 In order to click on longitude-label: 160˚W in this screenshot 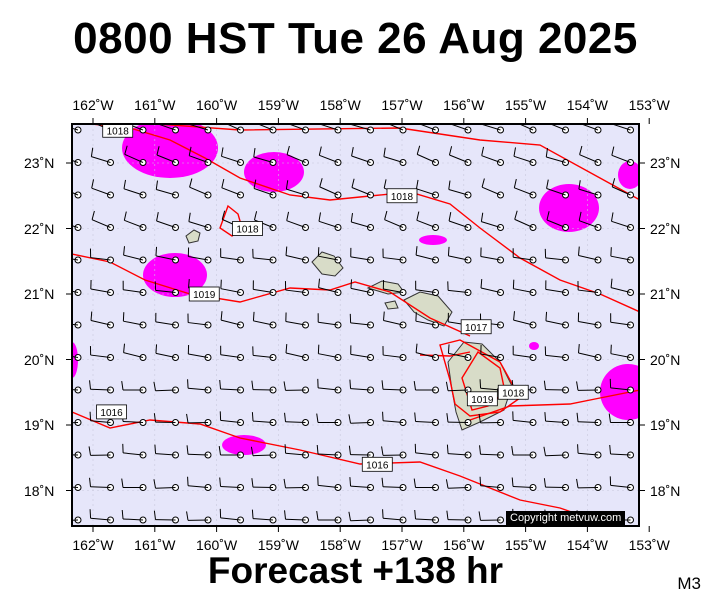, I will do `click(216, 545)`.